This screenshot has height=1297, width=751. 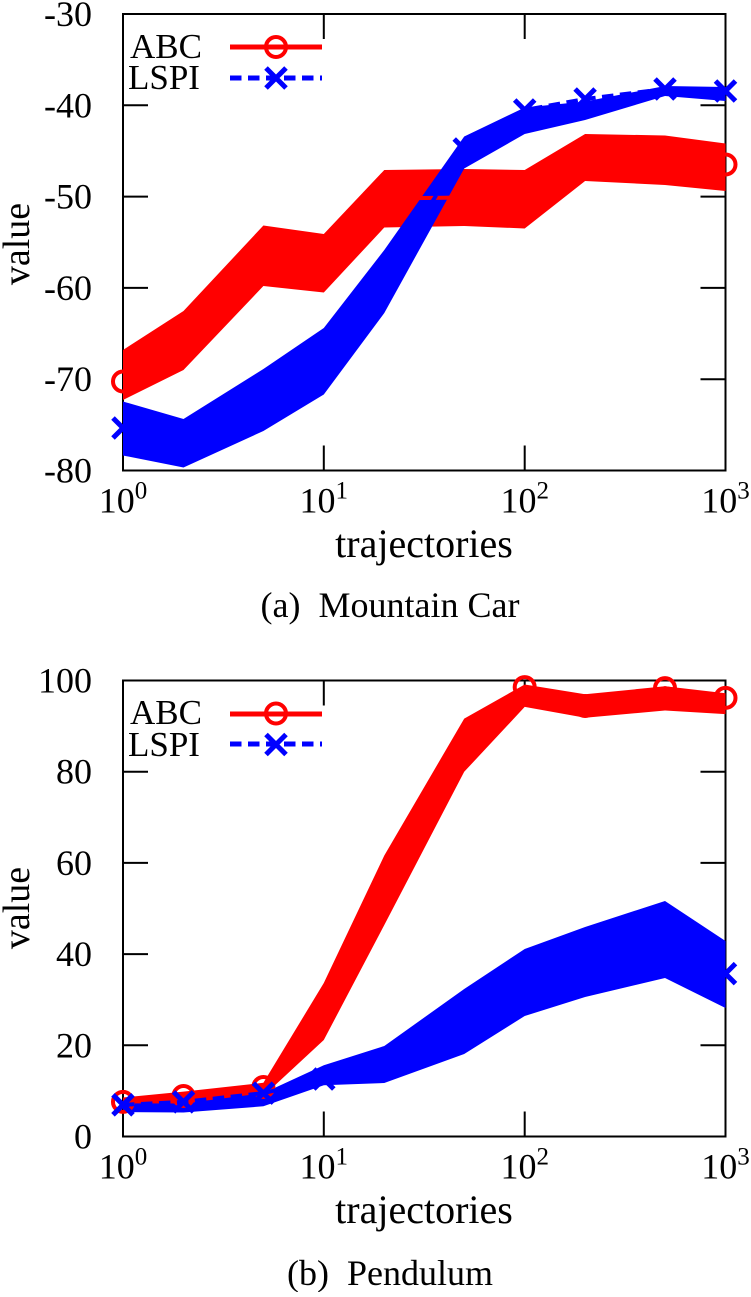 What do you see at coordinates (68, 379) in the screenshot?
I see `svg-text: -70` at bounding box center [68, 379].